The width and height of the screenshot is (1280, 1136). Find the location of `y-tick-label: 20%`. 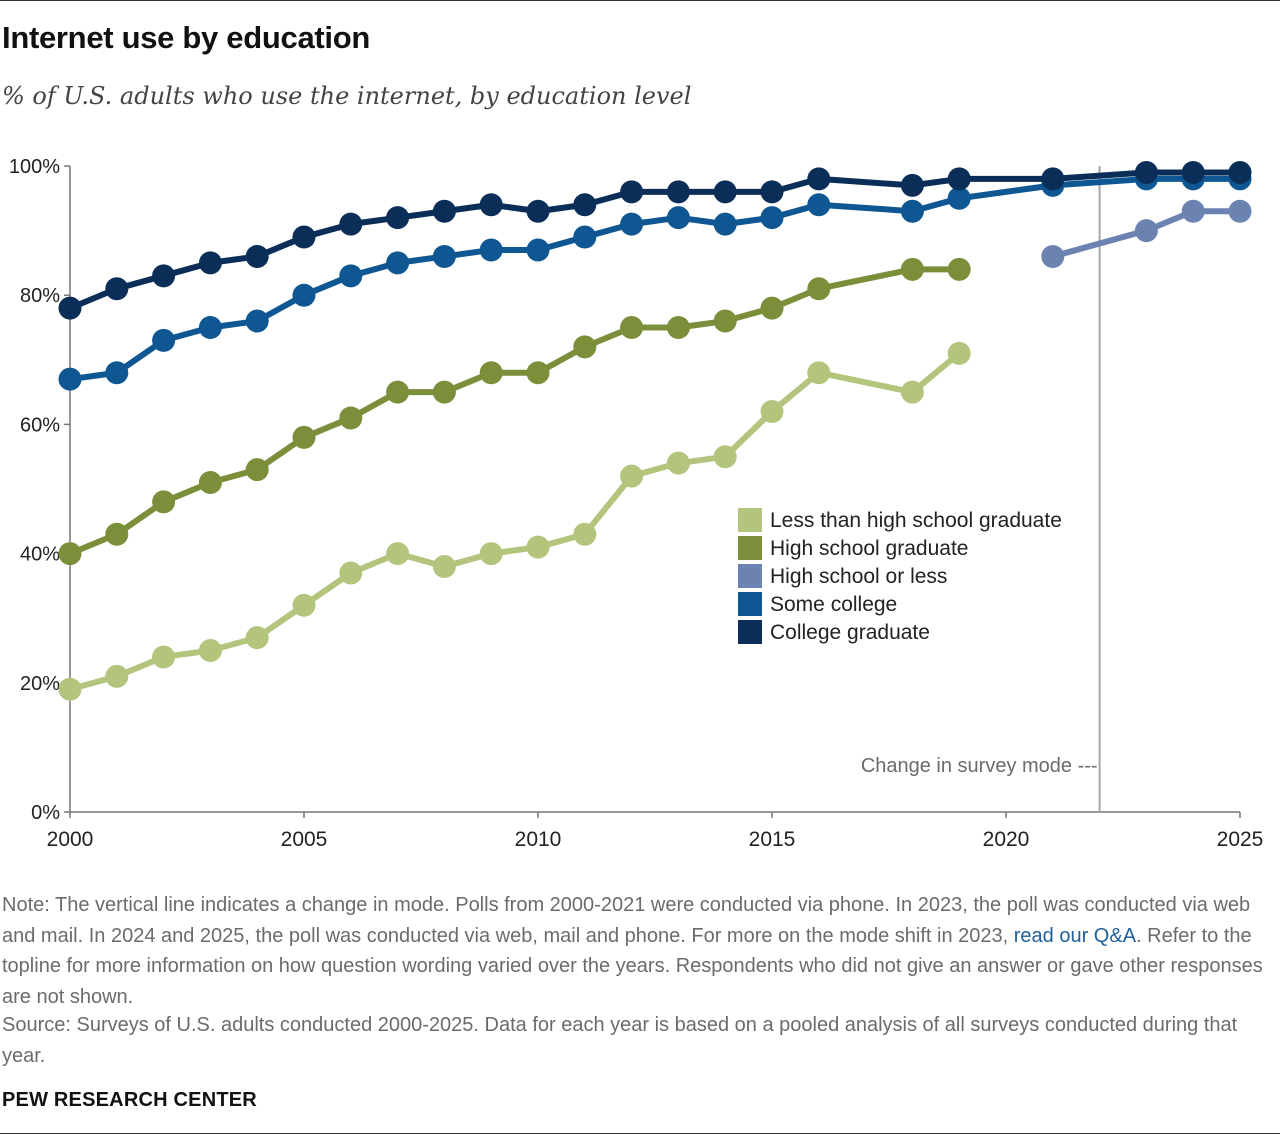

y-tick-label: 20% is located at coordinates (40, 684).